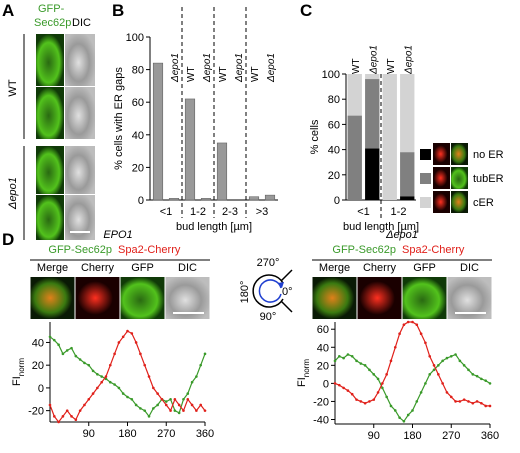  I want to click on x-axis-label: bud length [µm], so click(214, 227).